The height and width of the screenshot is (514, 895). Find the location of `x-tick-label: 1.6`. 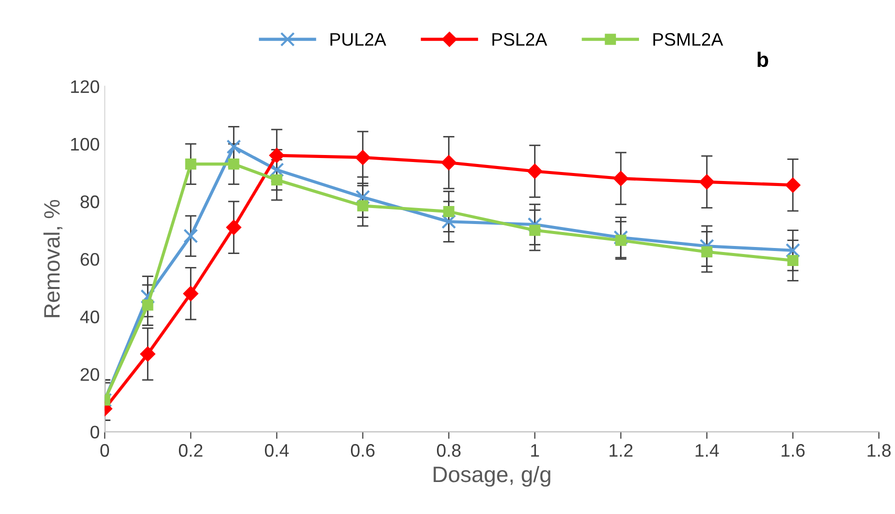

x-tick-label: 1.6 is located at coordinates (793, 450).